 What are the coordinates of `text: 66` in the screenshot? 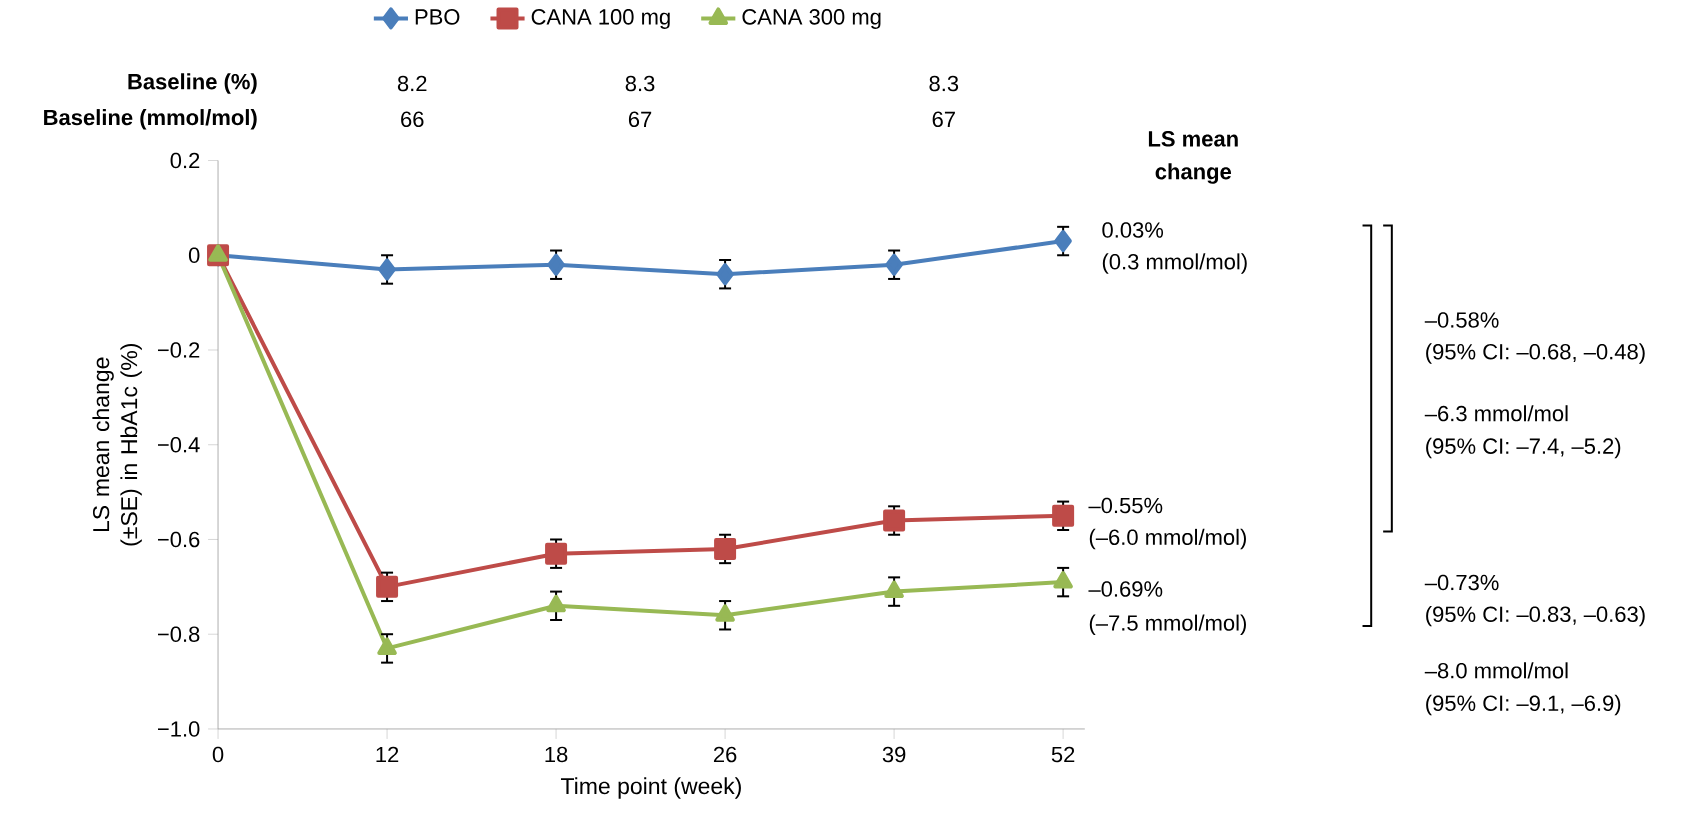 It's located at (412, 119).